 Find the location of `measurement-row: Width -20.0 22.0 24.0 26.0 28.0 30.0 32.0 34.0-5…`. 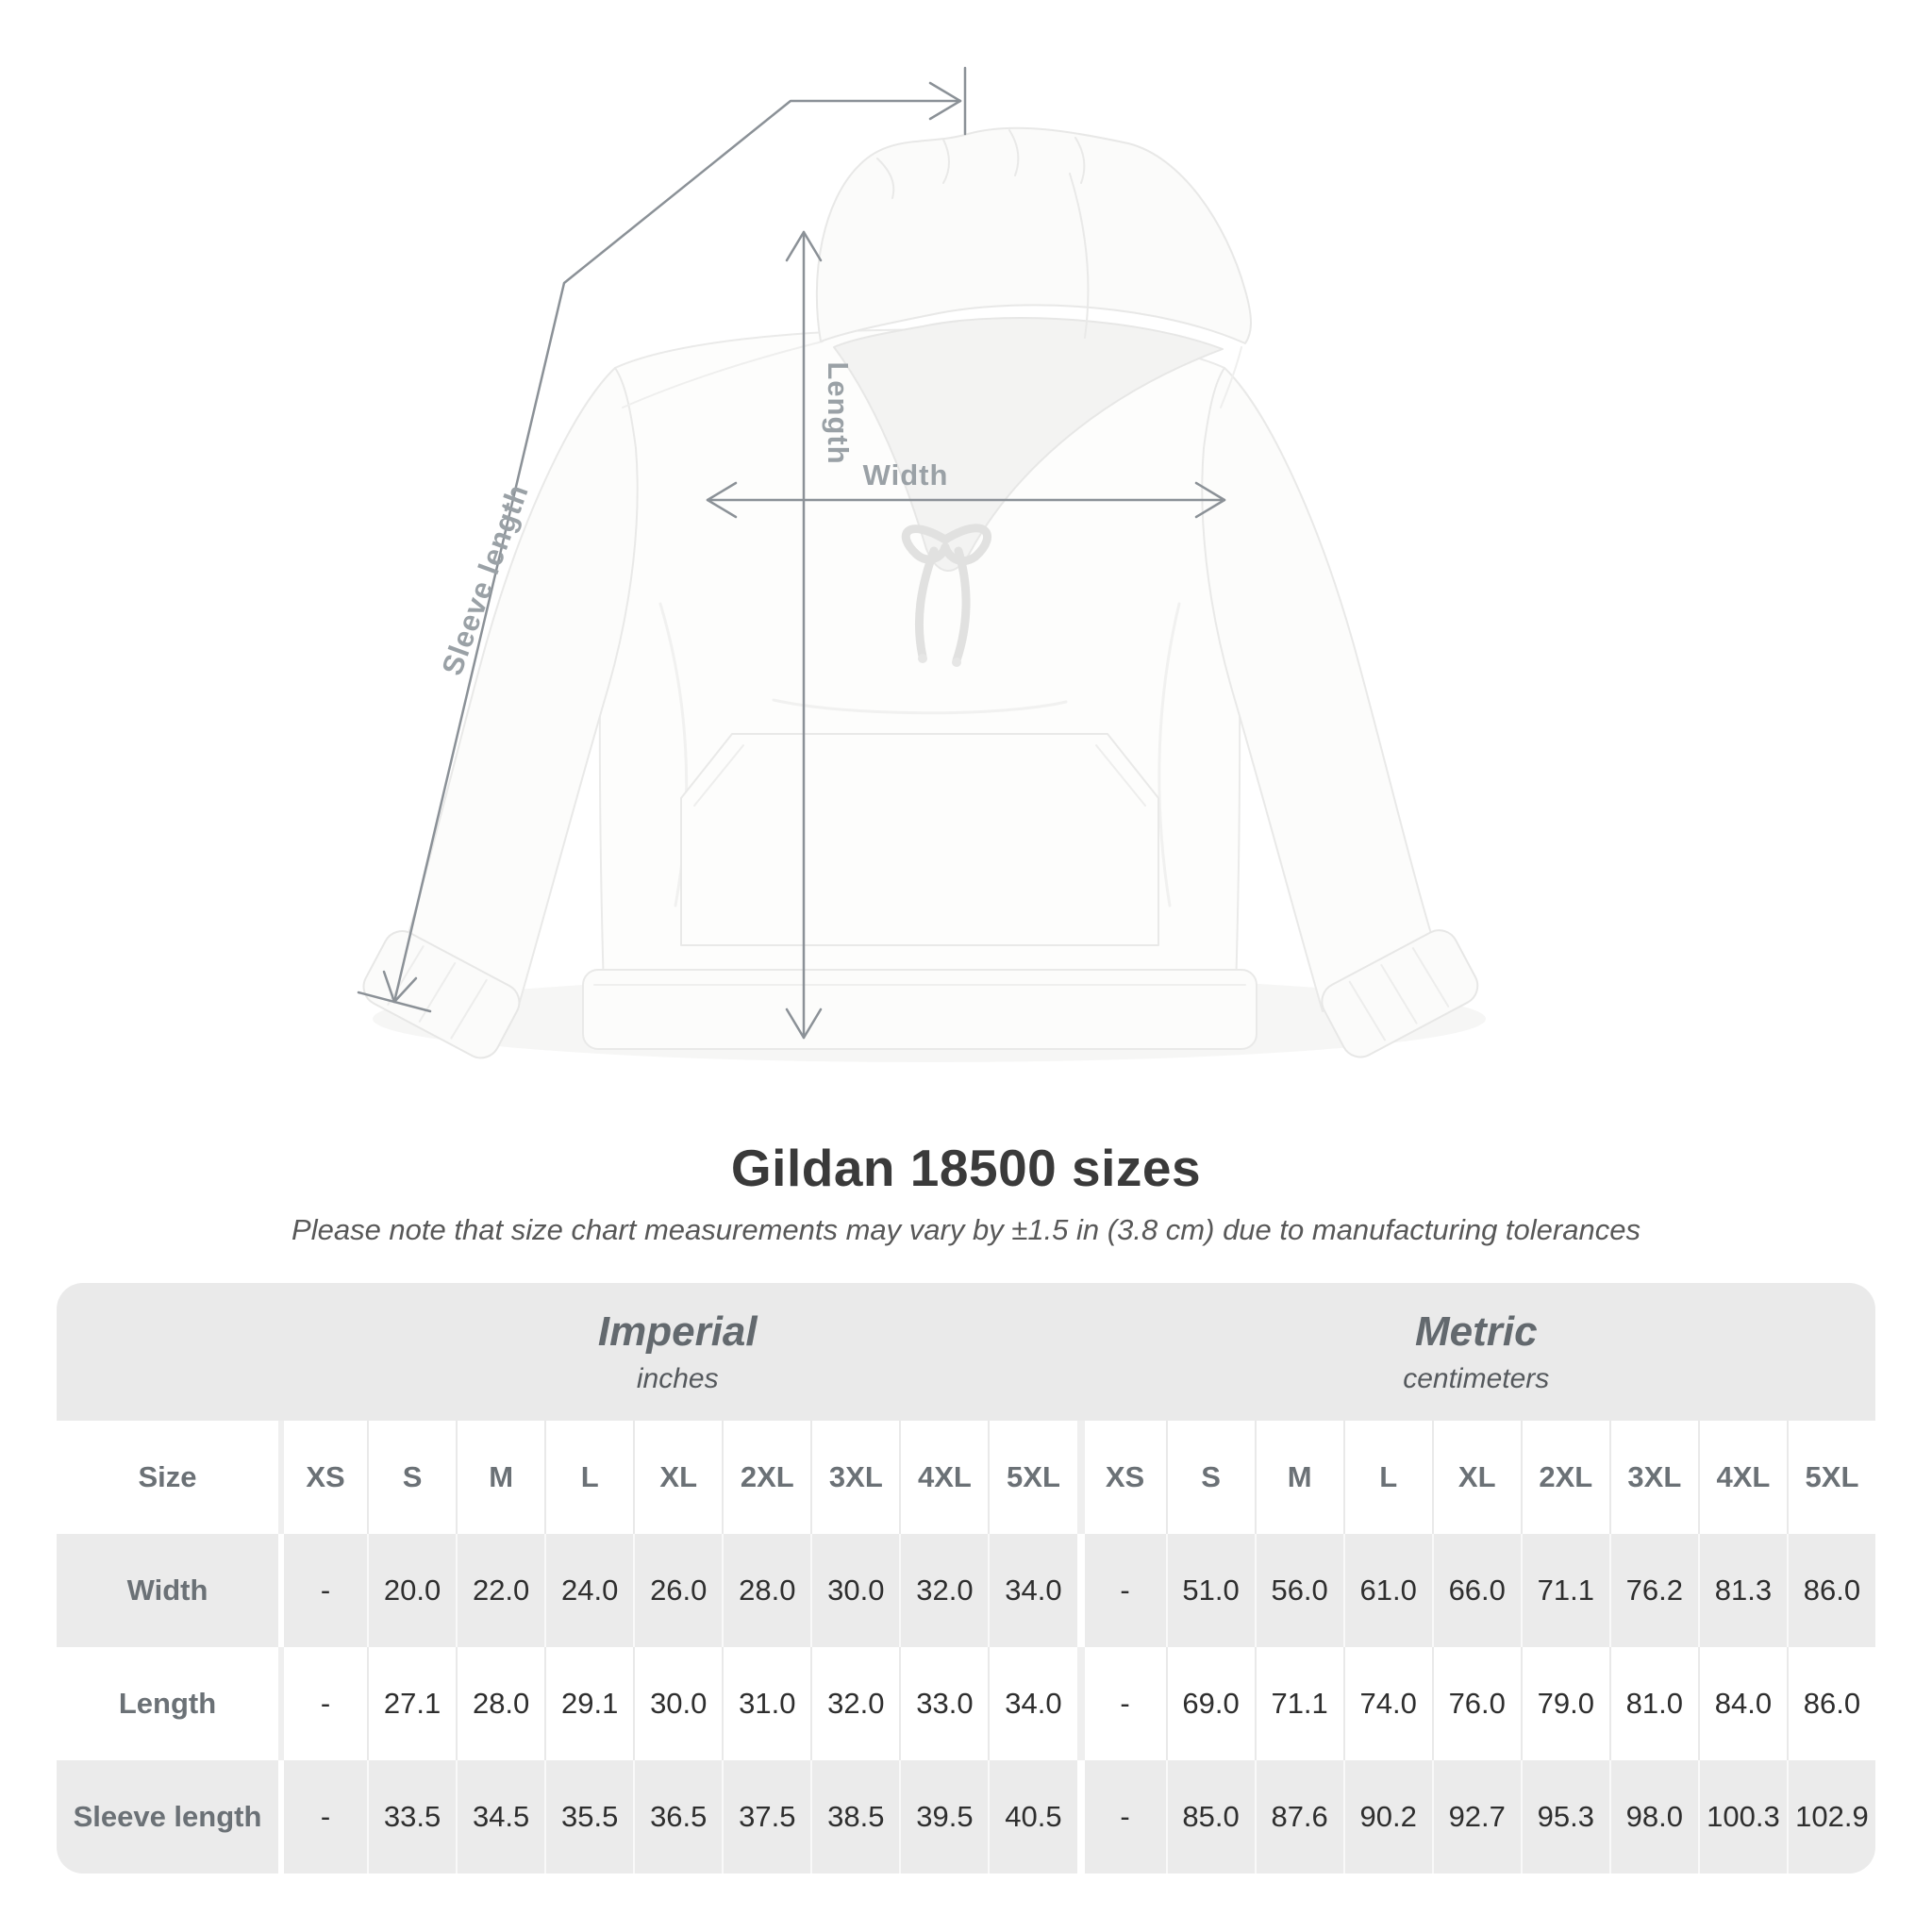

measurement-row: Width -20.0 22.0 24.0 26.0 28.0 30.0 32.0 34.0-5… is located at coordinates (966, 1591).